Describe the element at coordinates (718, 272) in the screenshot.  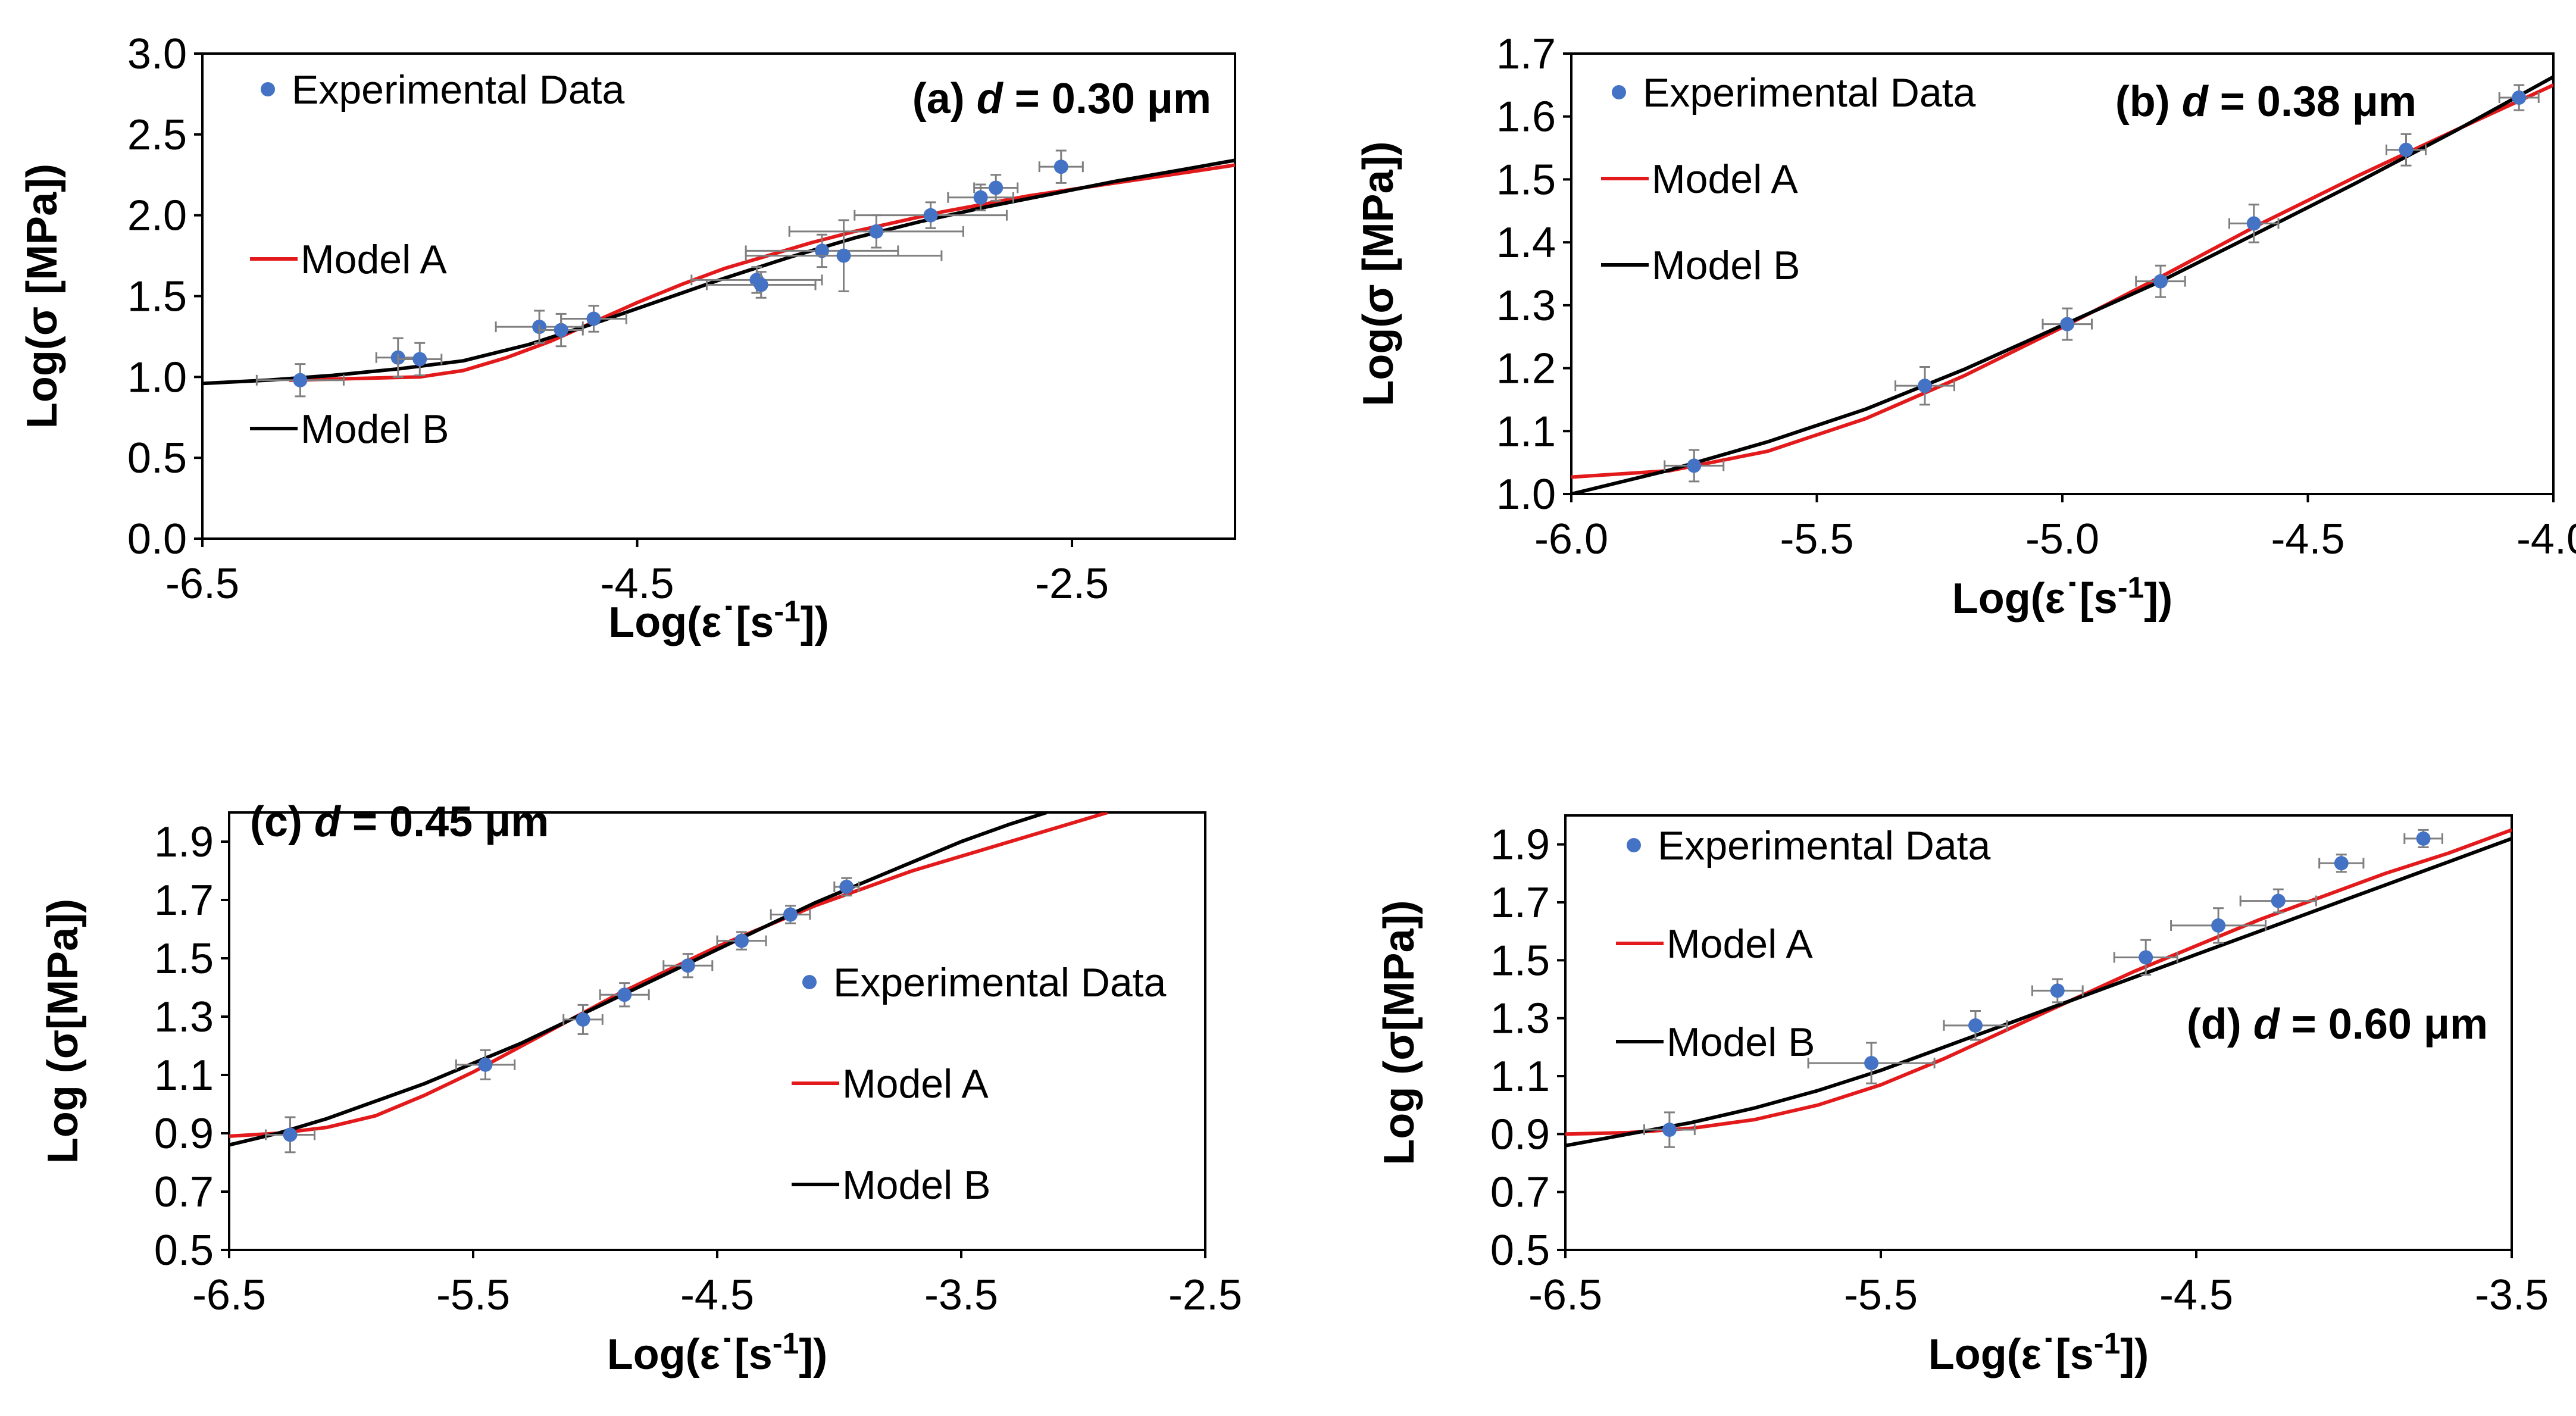
I see `panel-a-model-b-line` at that location.